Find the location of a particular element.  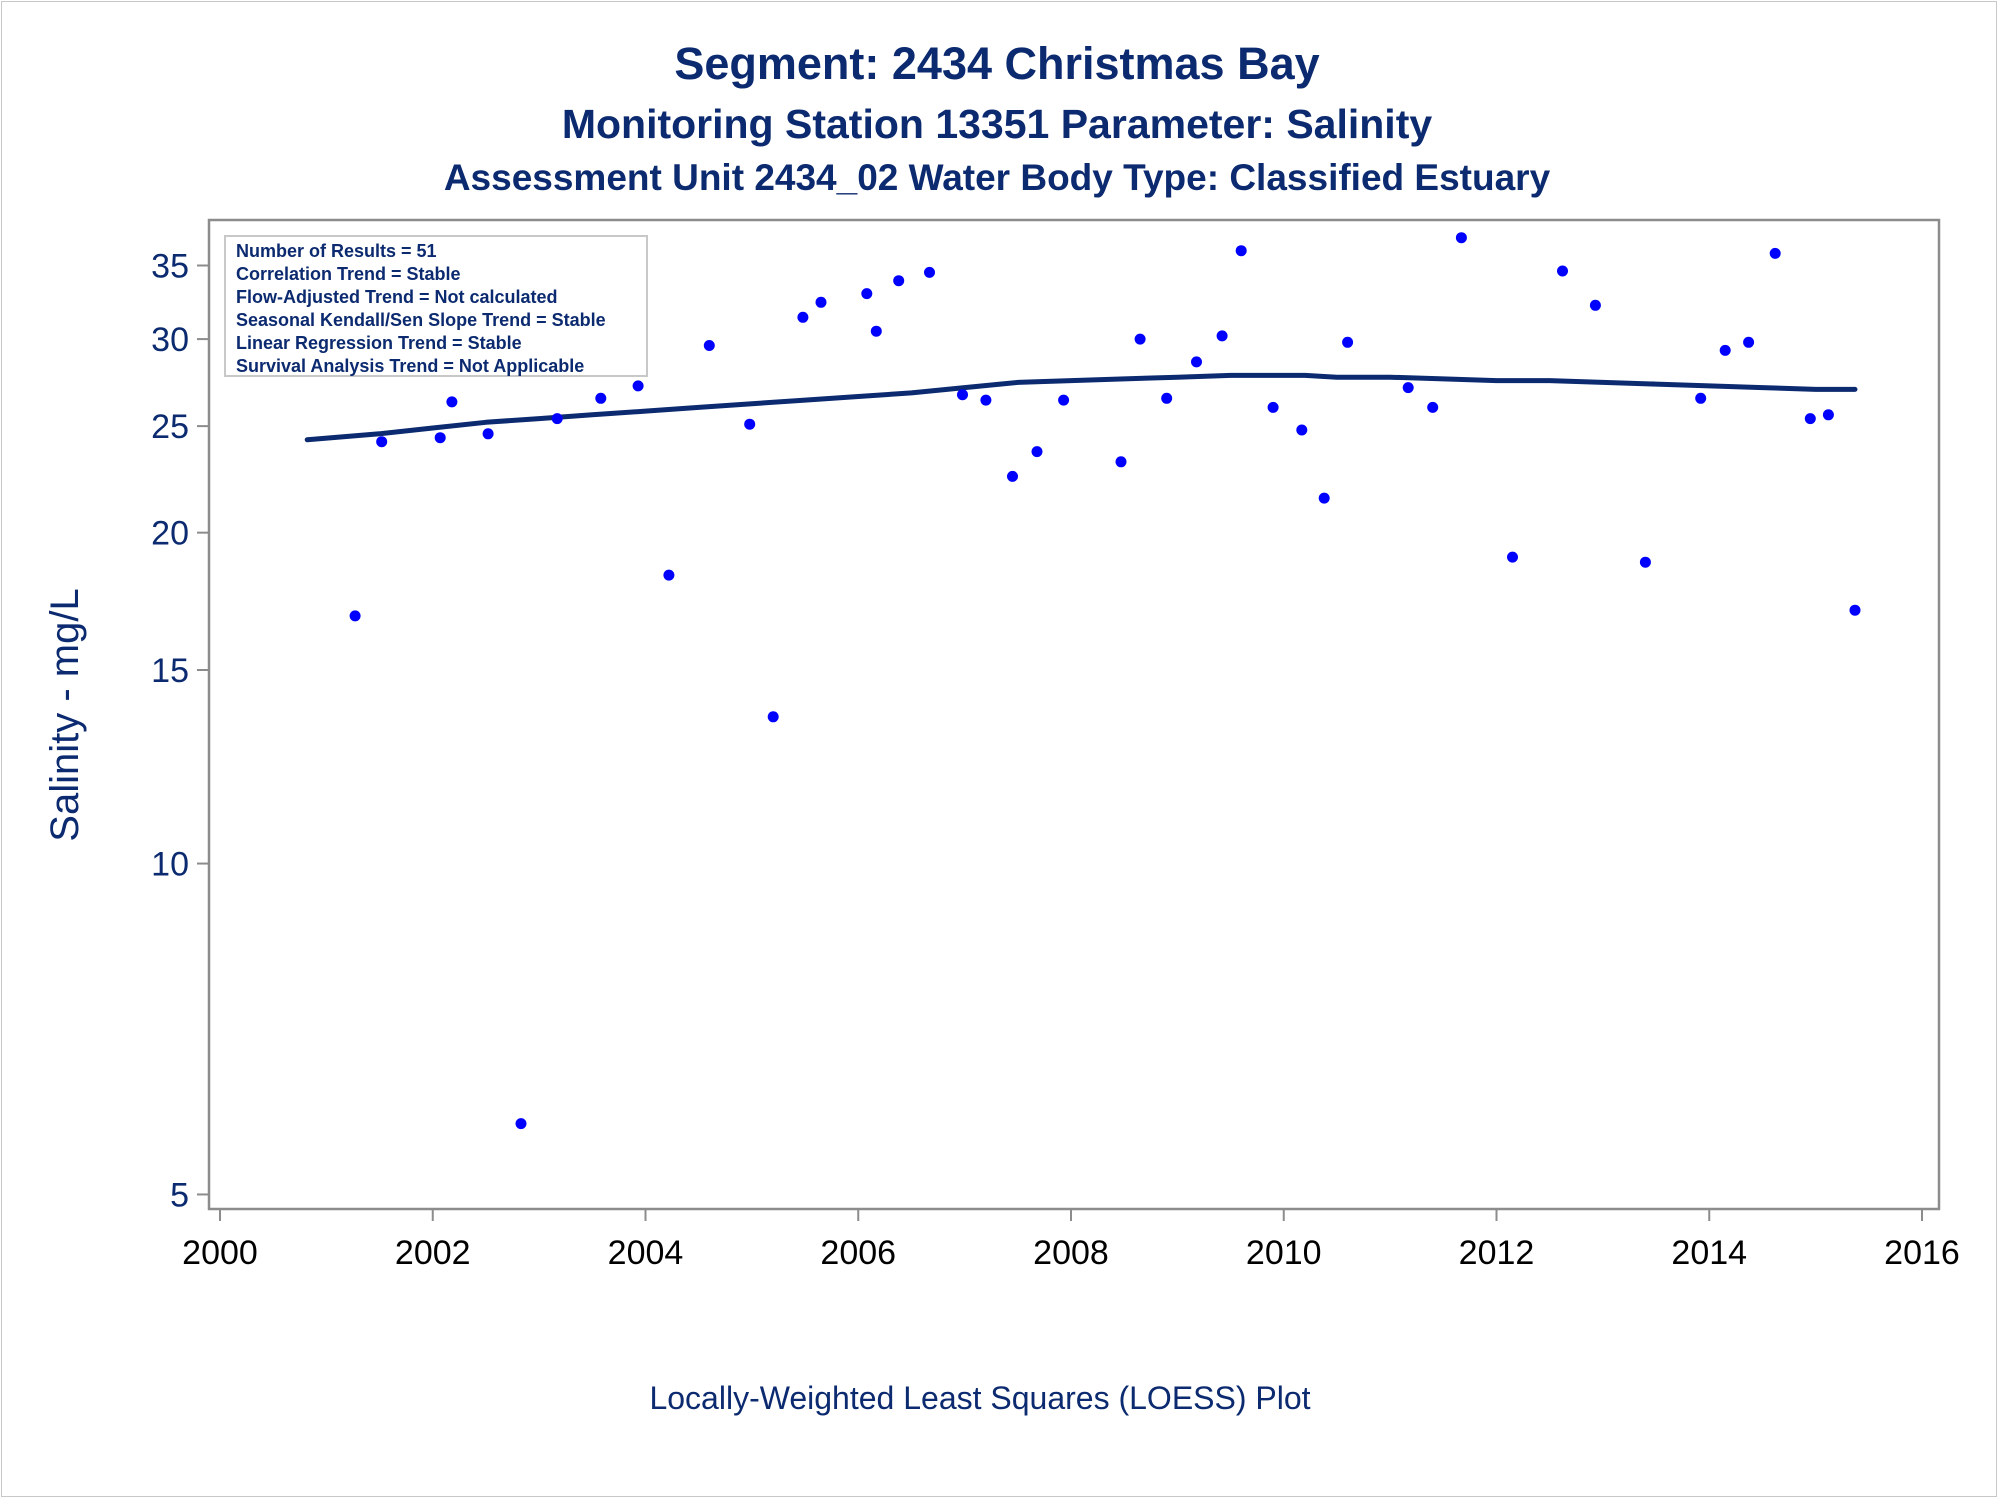

x-tick-label: 2010 is located at coordinates (1284, 1253).